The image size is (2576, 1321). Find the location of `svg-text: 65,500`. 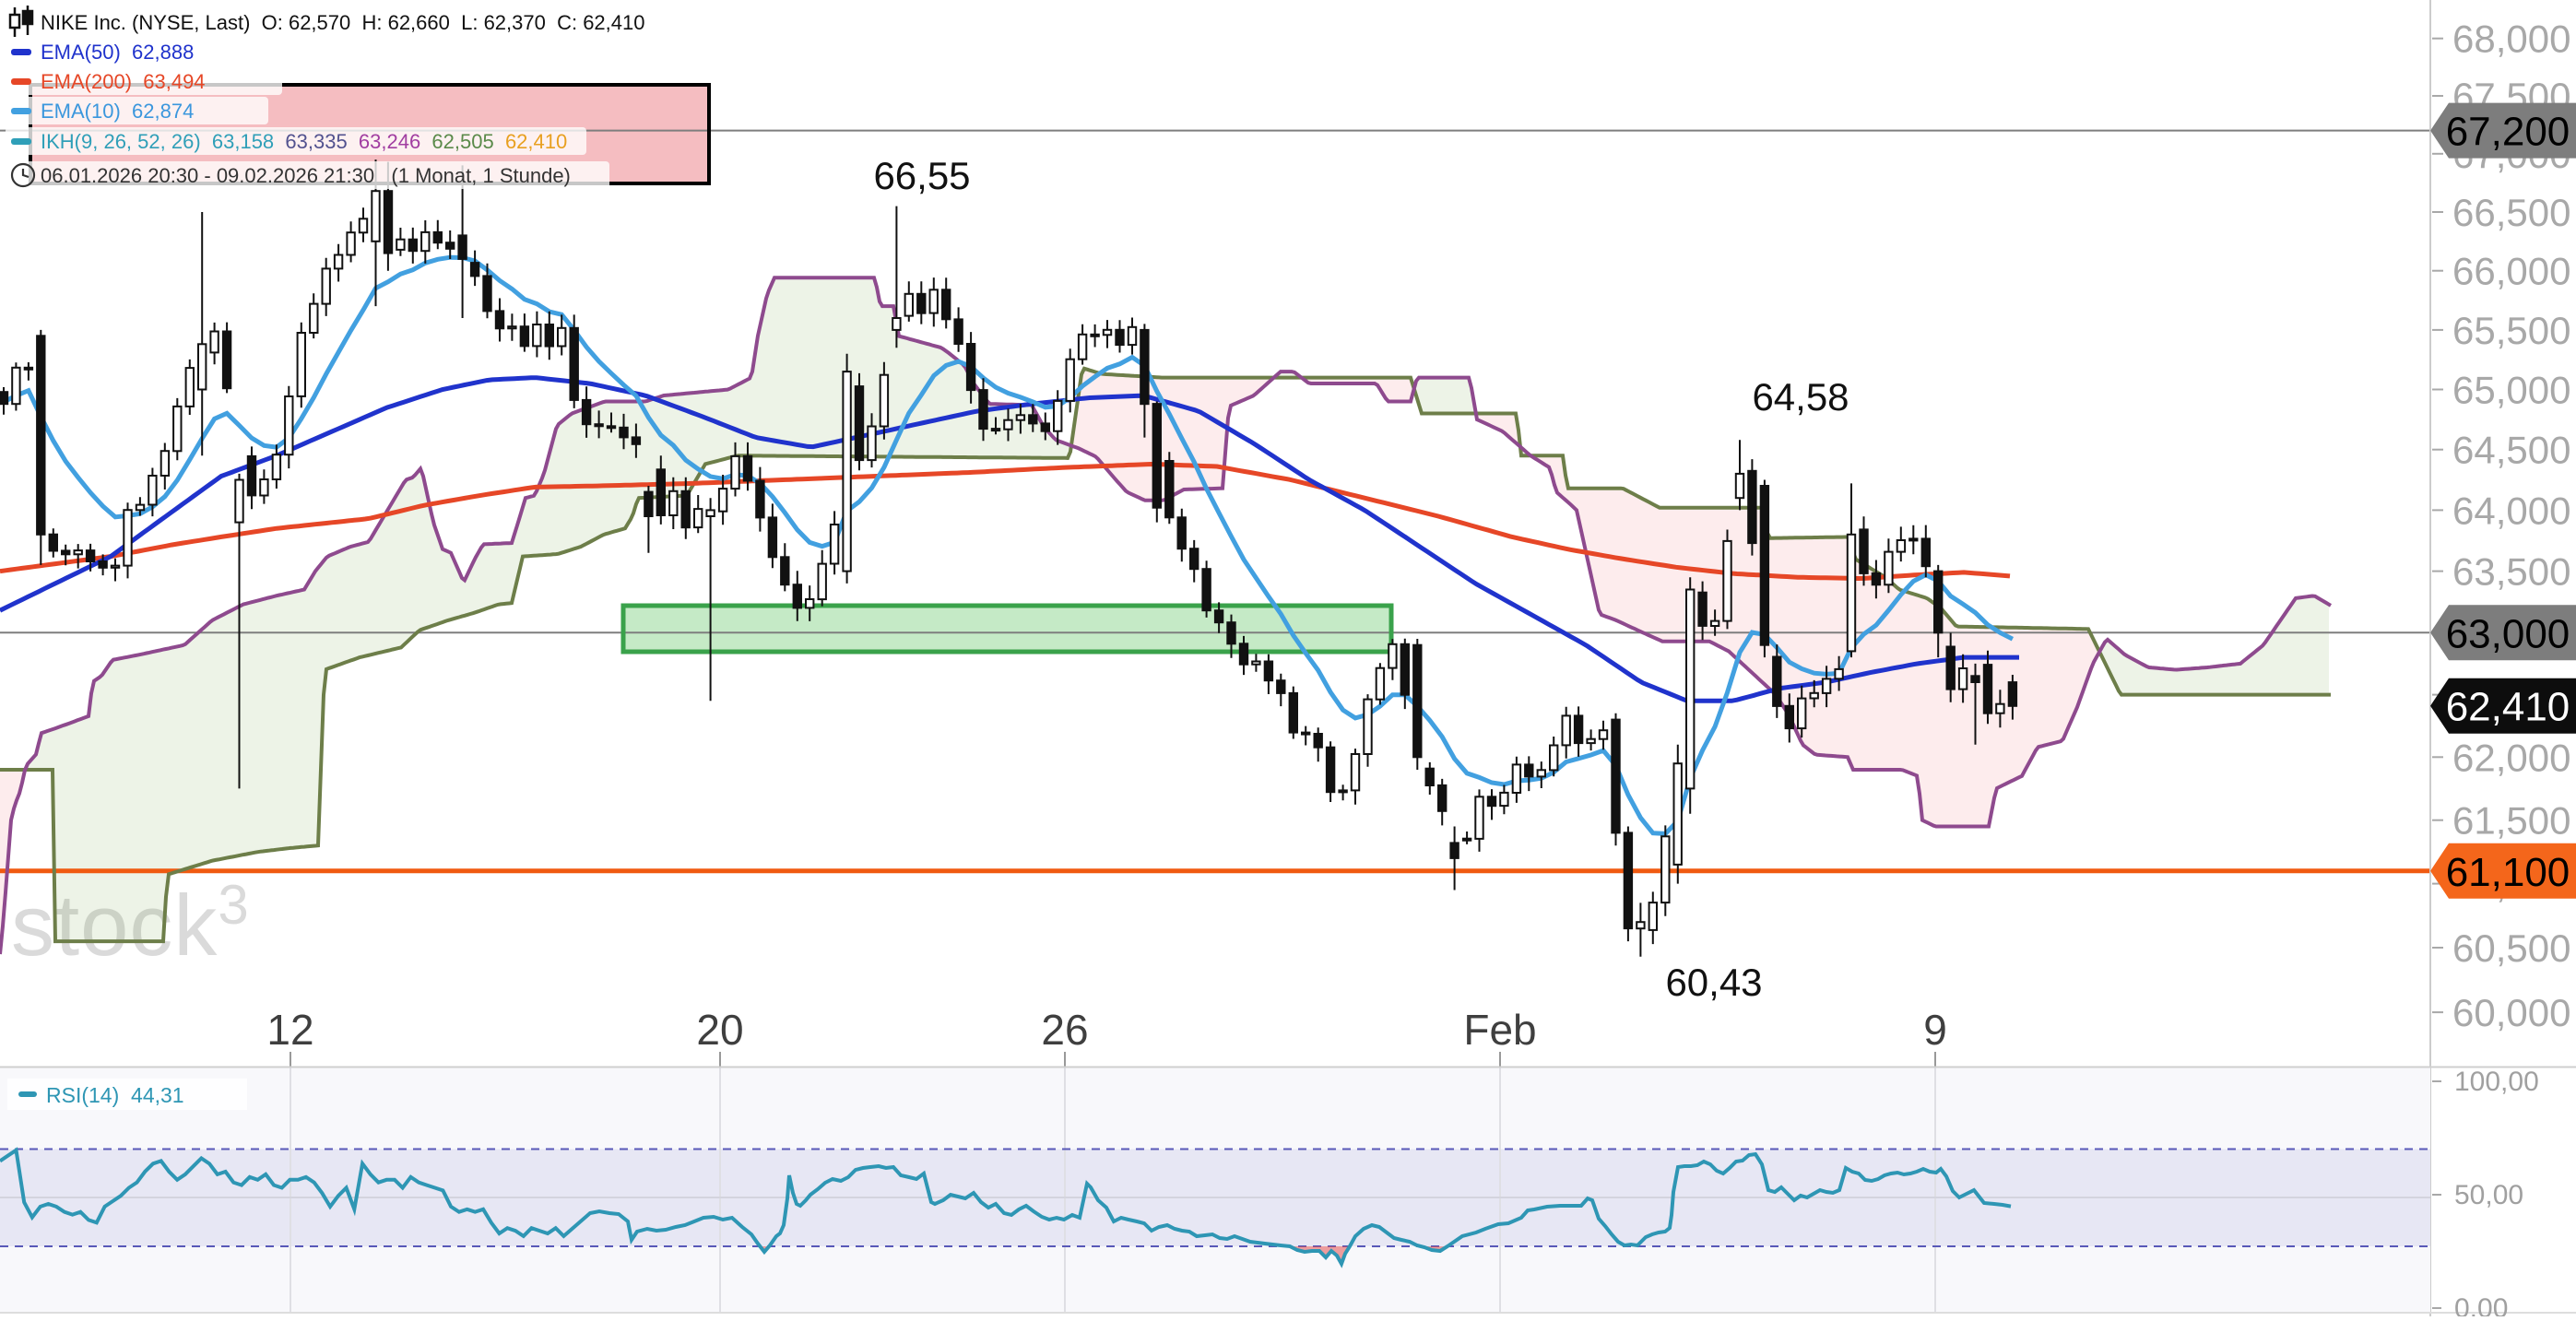

svg-text: 65,500 is located at coordinates (2511, 330).